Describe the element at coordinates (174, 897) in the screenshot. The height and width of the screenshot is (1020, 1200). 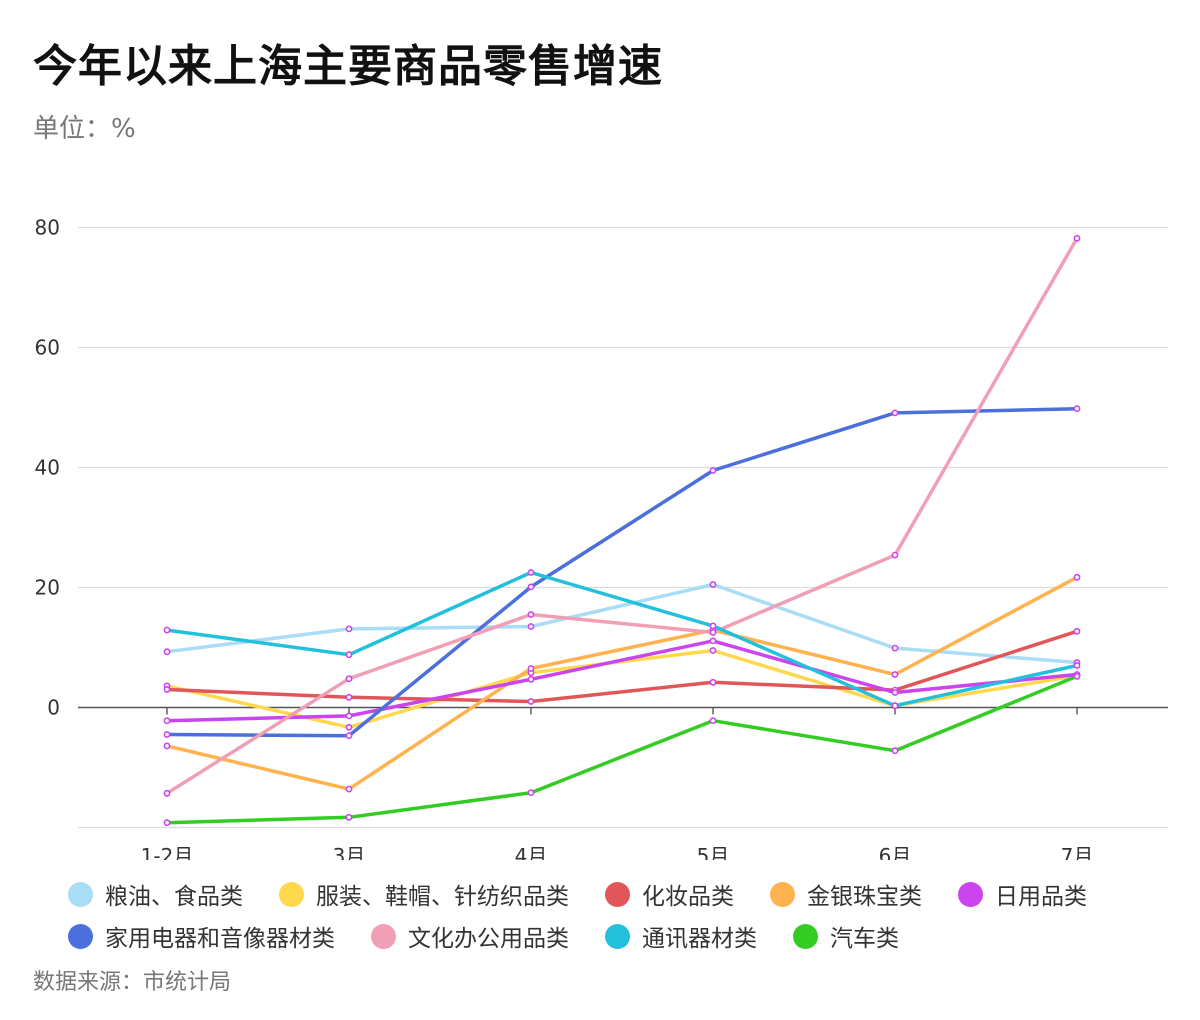
I see `legend-label: 粮油、食品类` at that location.